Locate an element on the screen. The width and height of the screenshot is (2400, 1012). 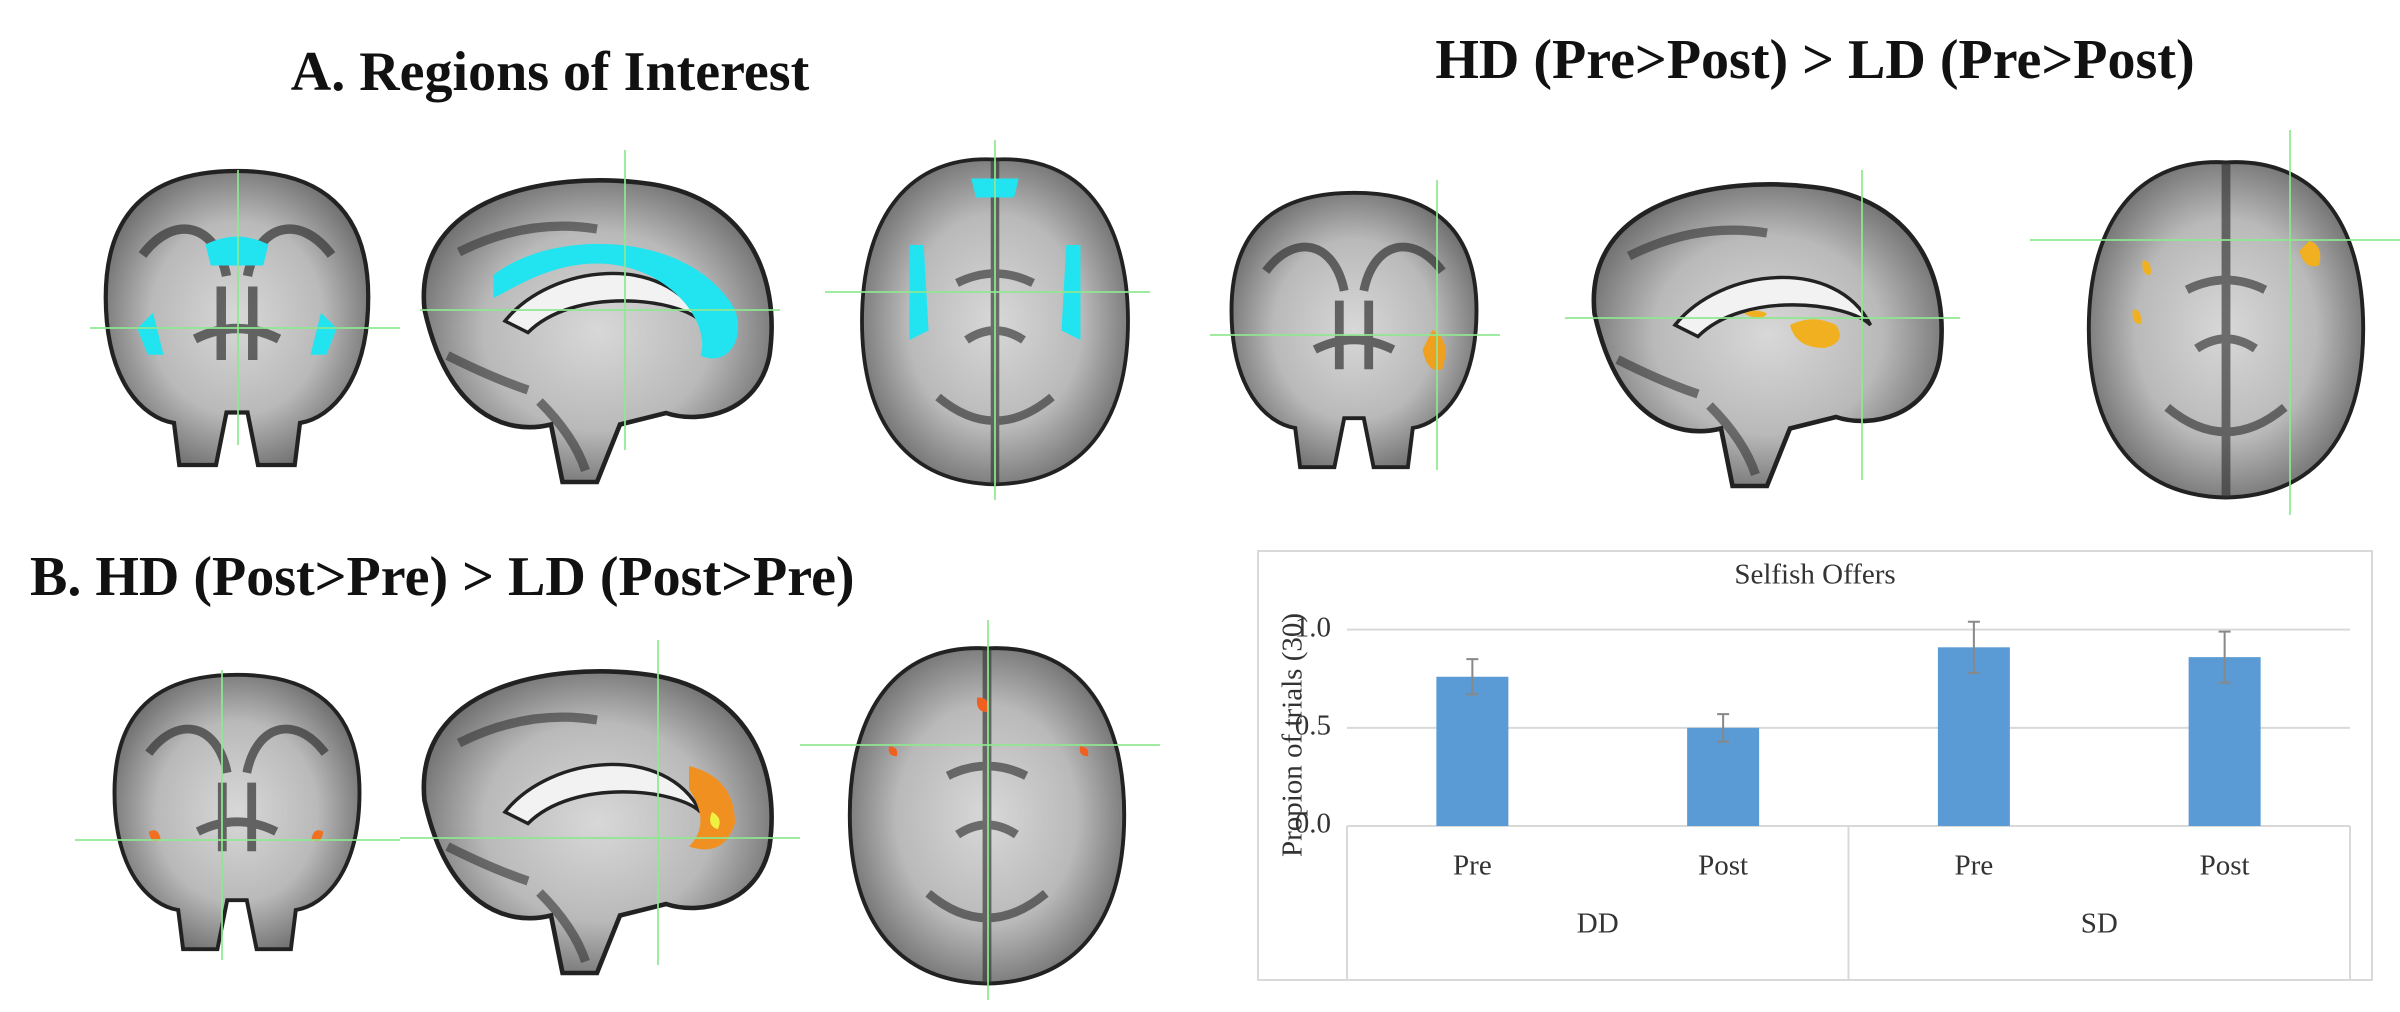
group-label: SD is located at coordinates (2099, 924).